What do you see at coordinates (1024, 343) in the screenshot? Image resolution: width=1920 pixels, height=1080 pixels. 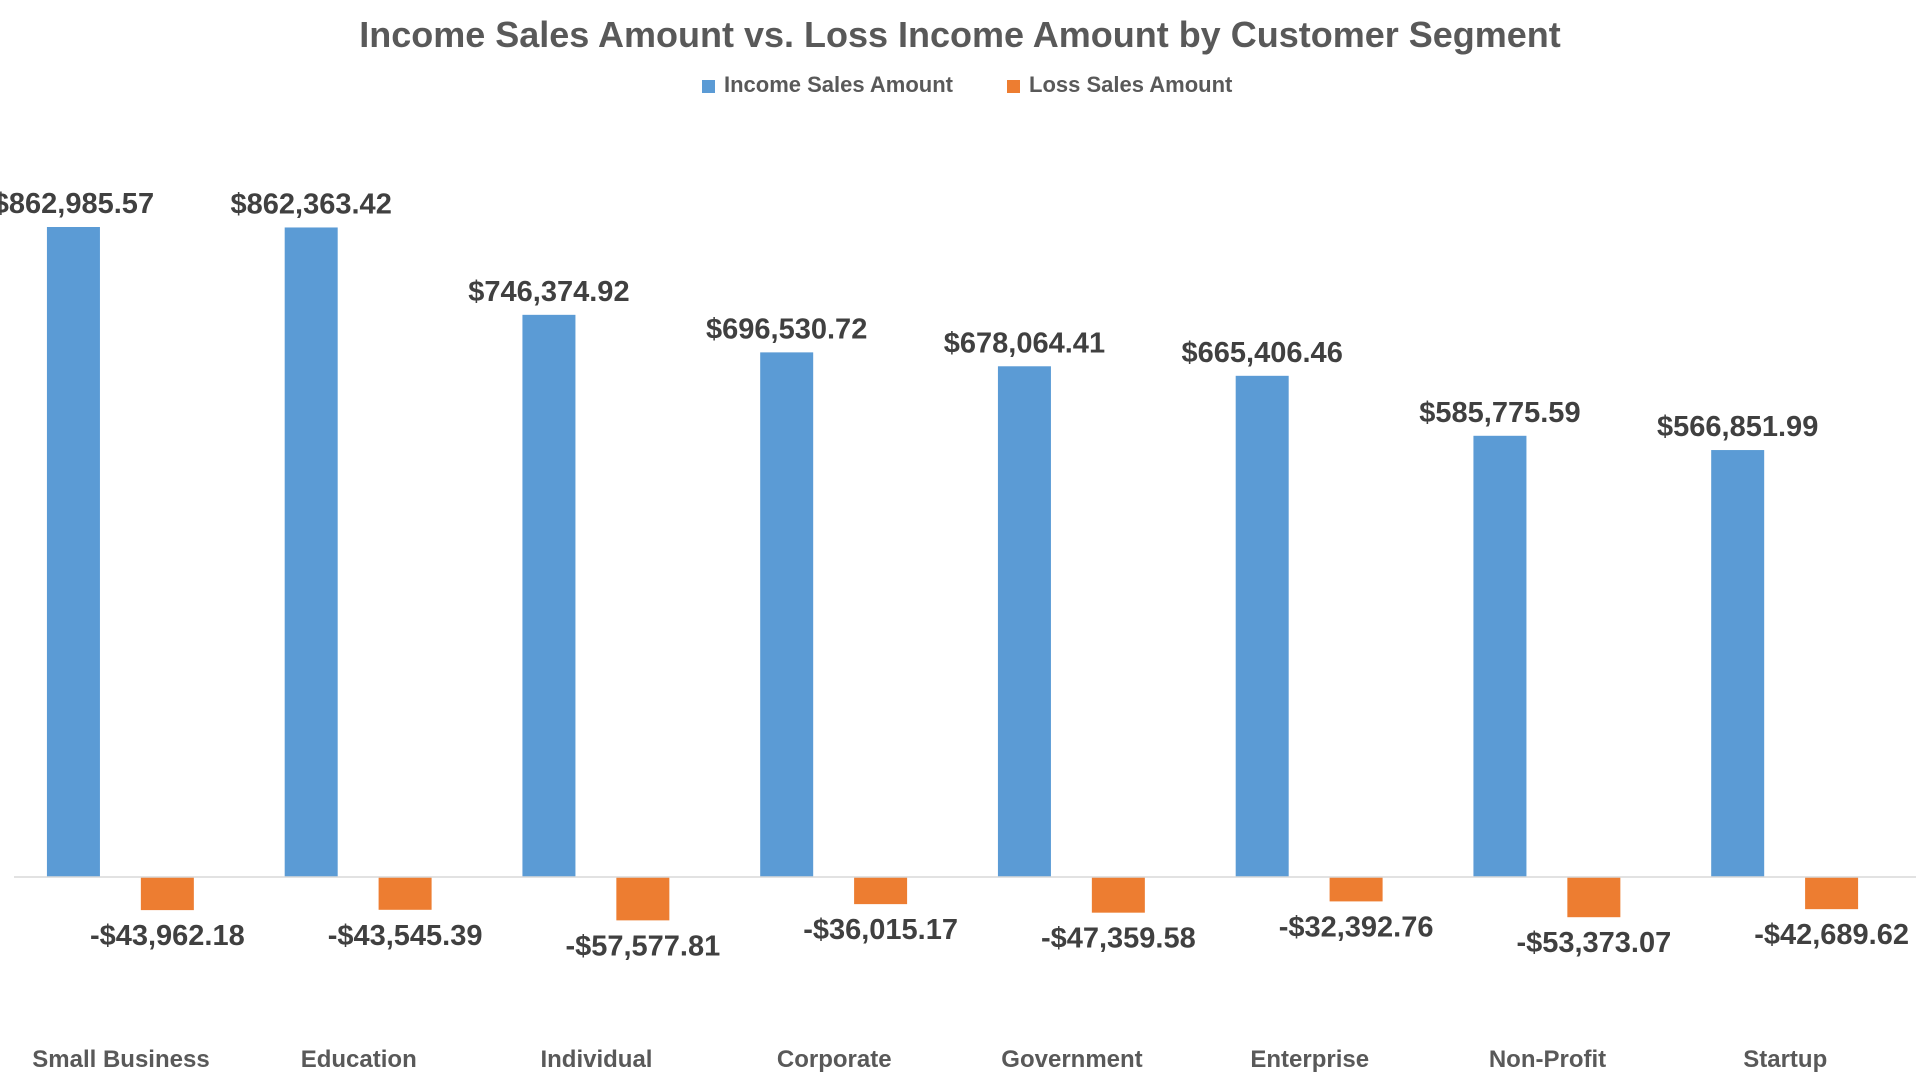 I see `data-label-income-4: $678,064.41` at bounding box center [1024, 343].